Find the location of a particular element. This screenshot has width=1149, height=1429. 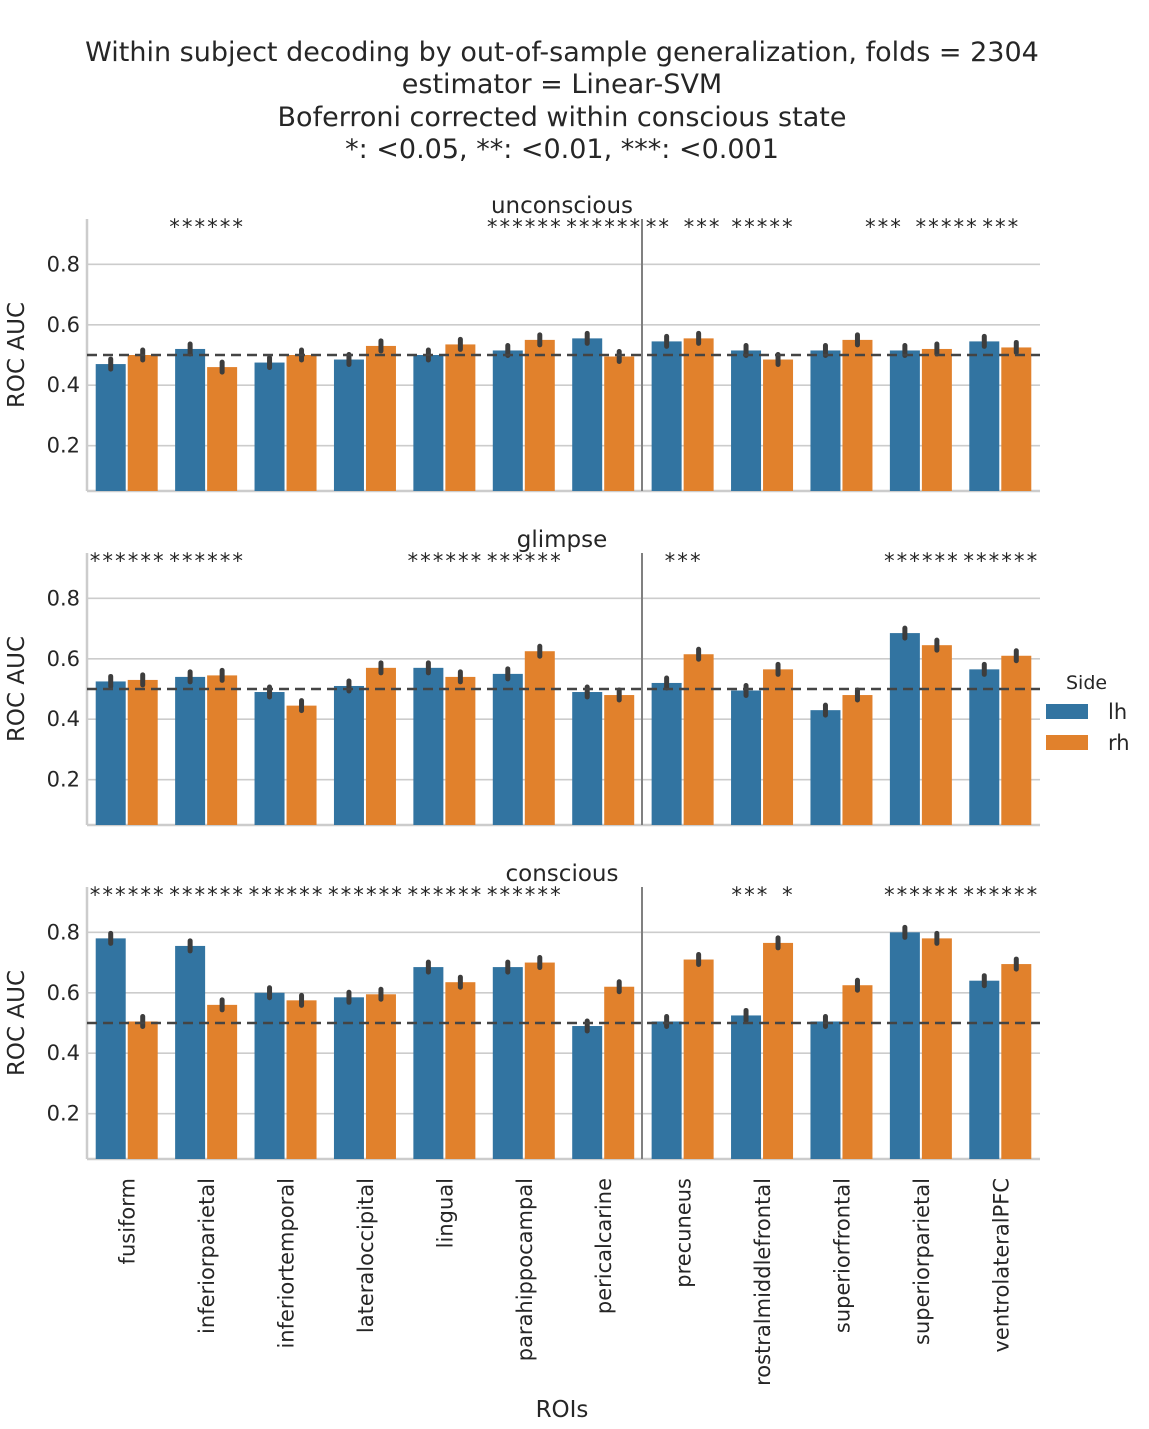

bar-rh-superiorparietal is located at coordinates (936, 1048).